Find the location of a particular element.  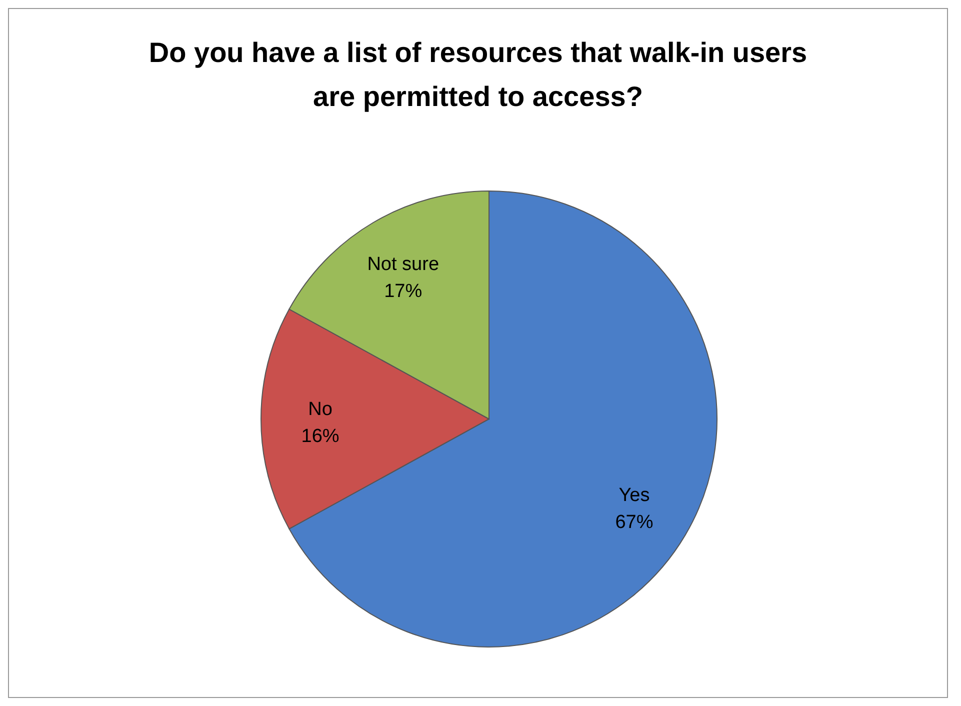

data-label: 67% is located at coordinates (634, 522).